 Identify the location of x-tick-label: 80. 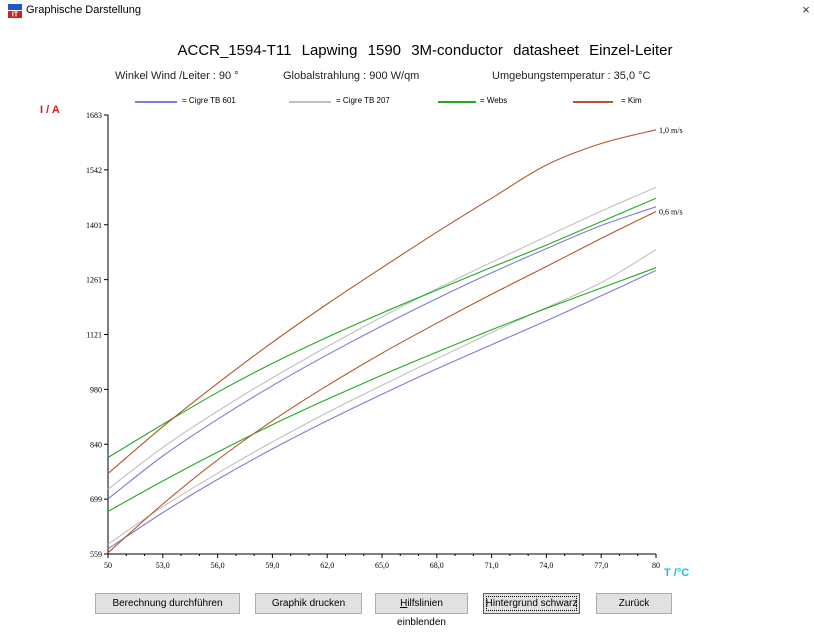
(656, 565).